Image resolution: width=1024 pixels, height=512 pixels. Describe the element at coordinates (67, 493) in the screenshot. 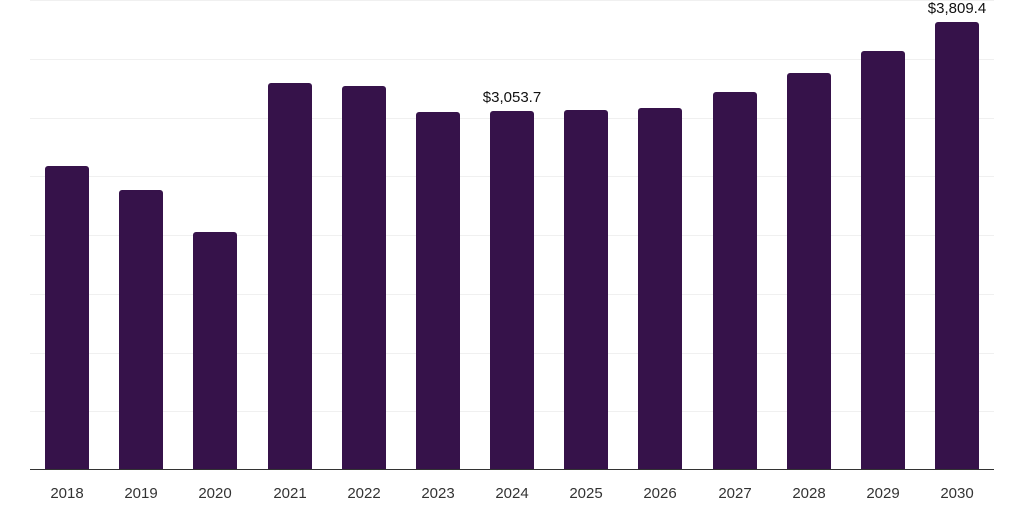

I see `x-tick-label: 2018` at that location.